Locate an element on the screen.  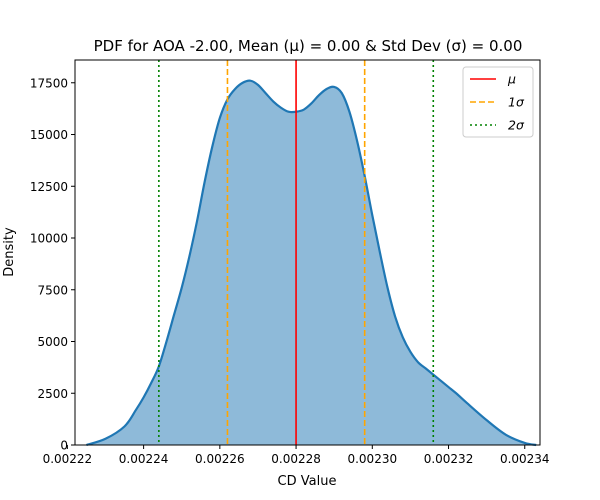
y-tick-label: 12500 is located at coordinates (49, 187).